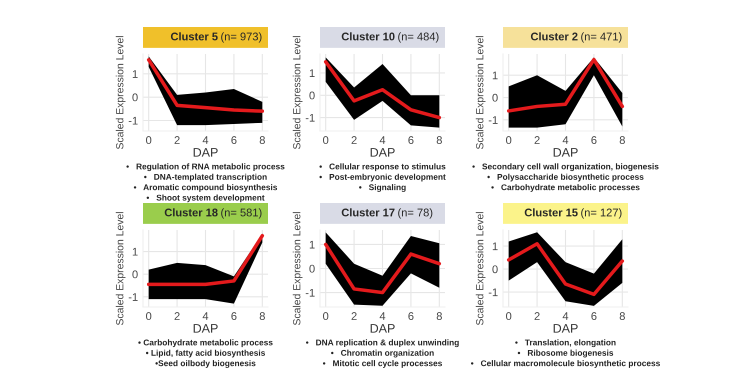  I want to click on text: • Translation, elongation, so click(565, 343).